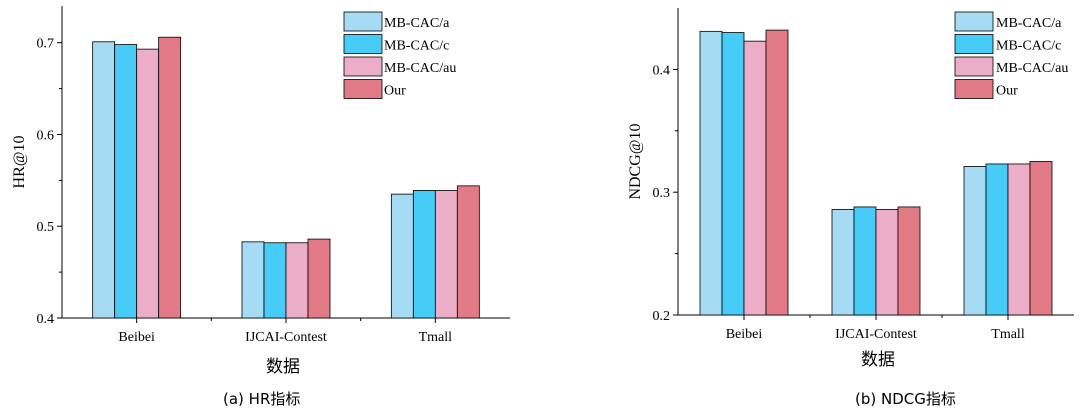 The image size is (1083, 417). I want to click on figure-caption: (a) HR指标, so click(261, 399).